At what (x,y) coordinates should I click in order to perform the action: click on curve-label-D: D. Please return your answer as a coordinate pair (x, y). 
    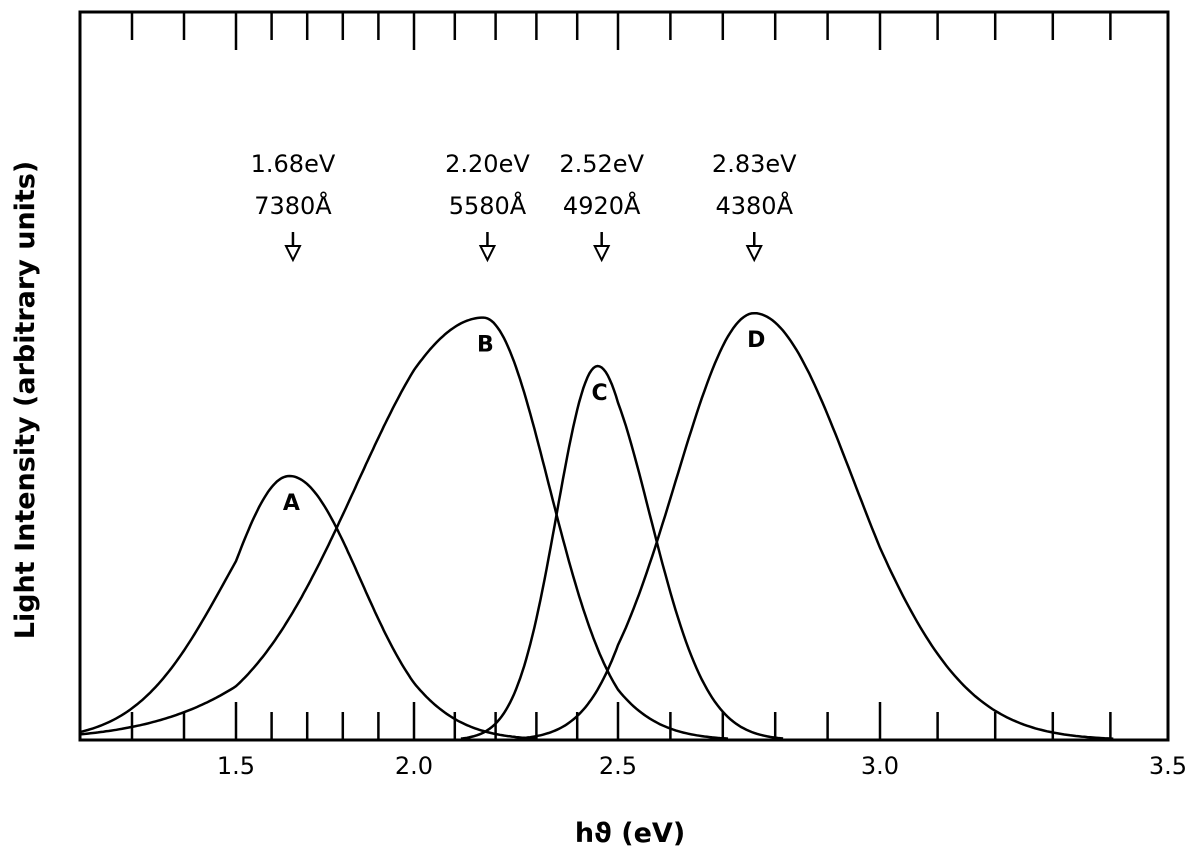
    Looking at the image, I should click on (756, 340).